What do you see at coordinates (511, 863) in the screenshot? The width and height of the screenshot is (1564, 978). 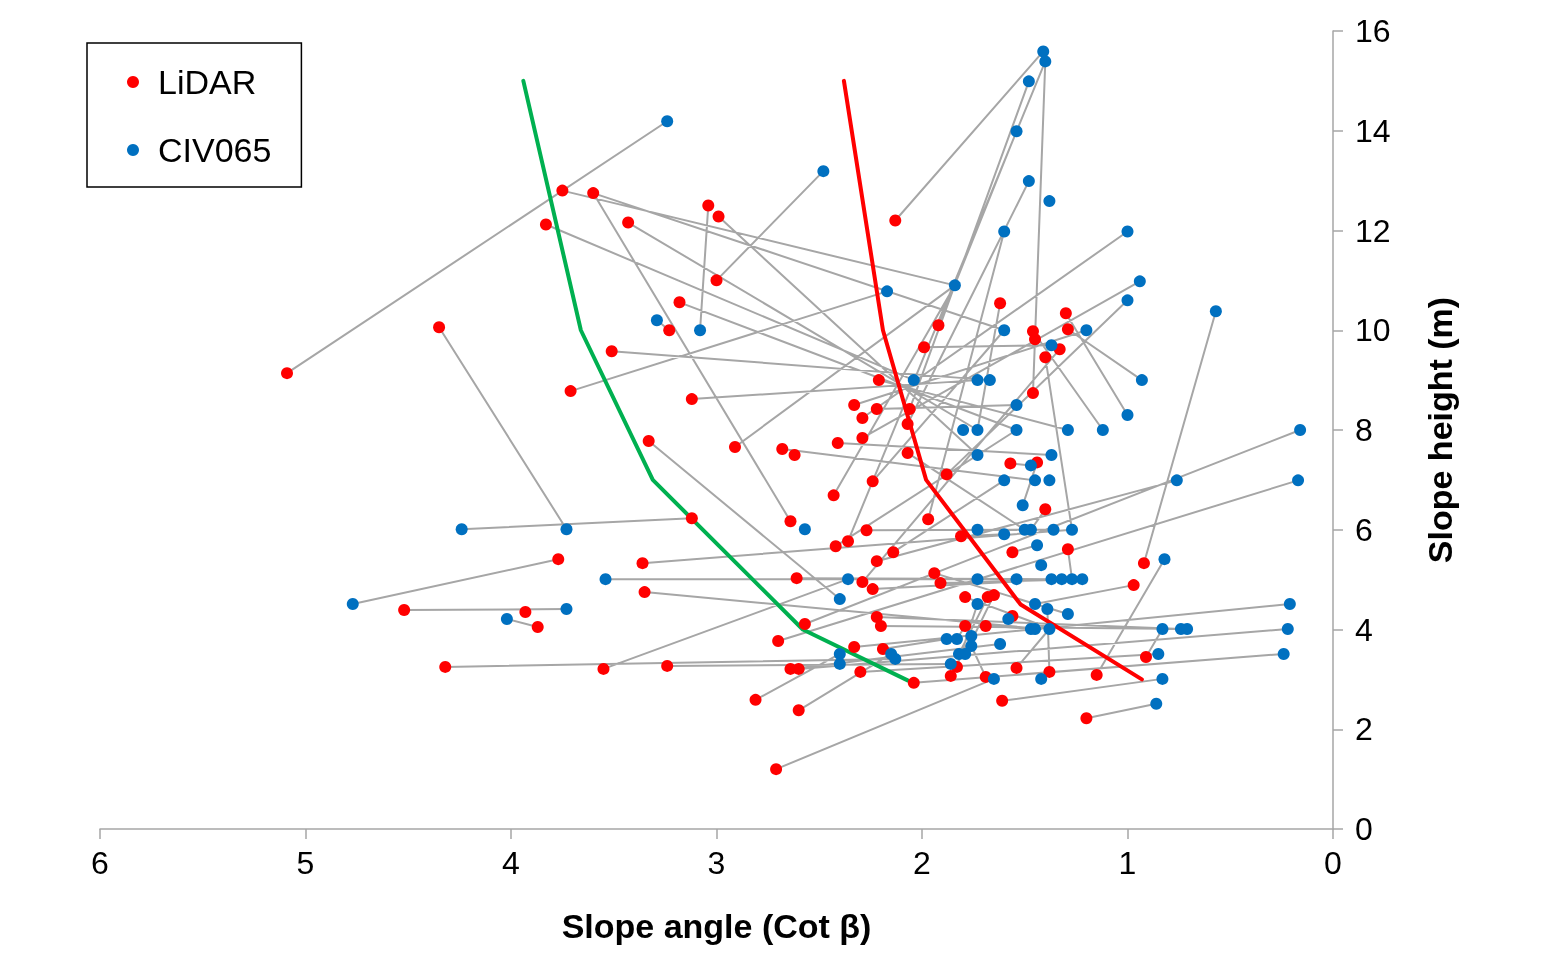 I see `x-tick-label: 4` at bounding box center [511, 863].